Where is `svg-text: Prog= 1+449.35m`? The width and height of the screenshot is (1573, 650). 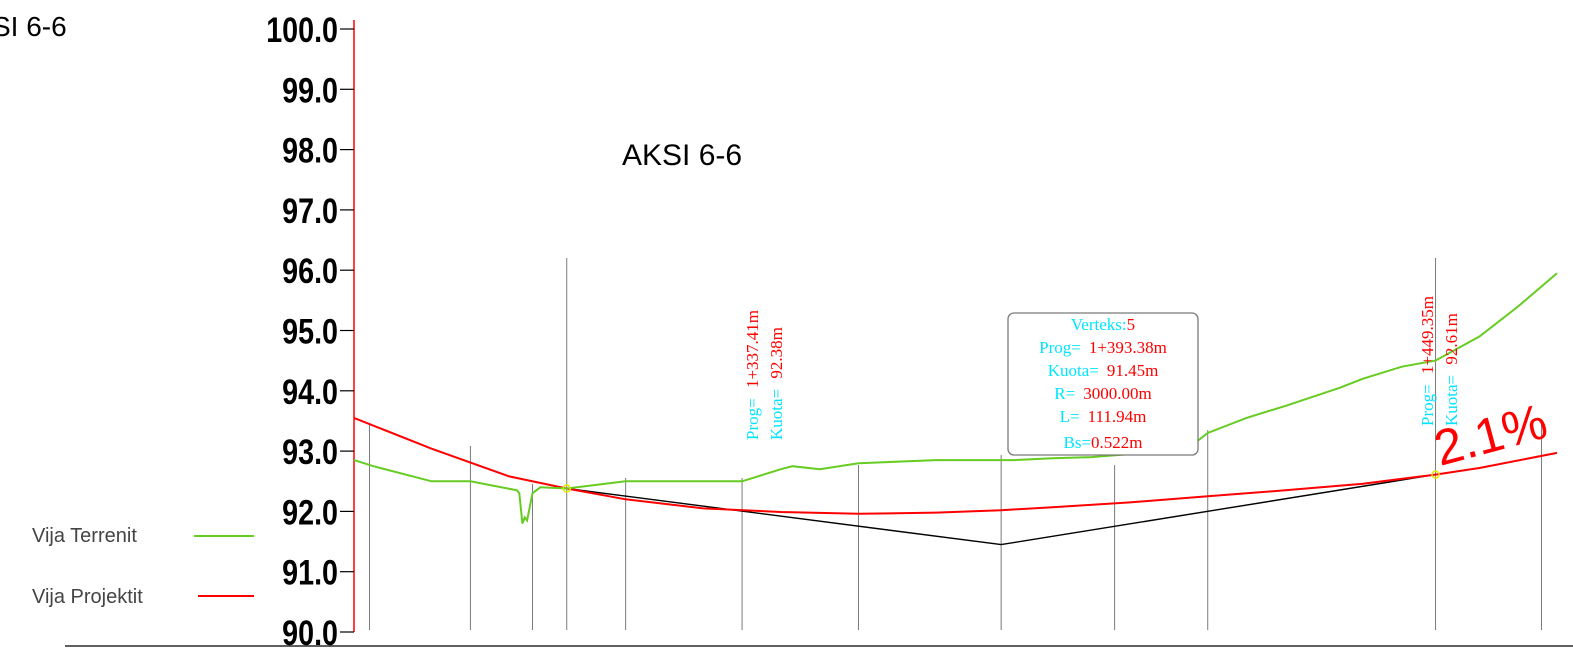
svg-text: Prog= 1+449.35m is located at coordinates (1427, 361).